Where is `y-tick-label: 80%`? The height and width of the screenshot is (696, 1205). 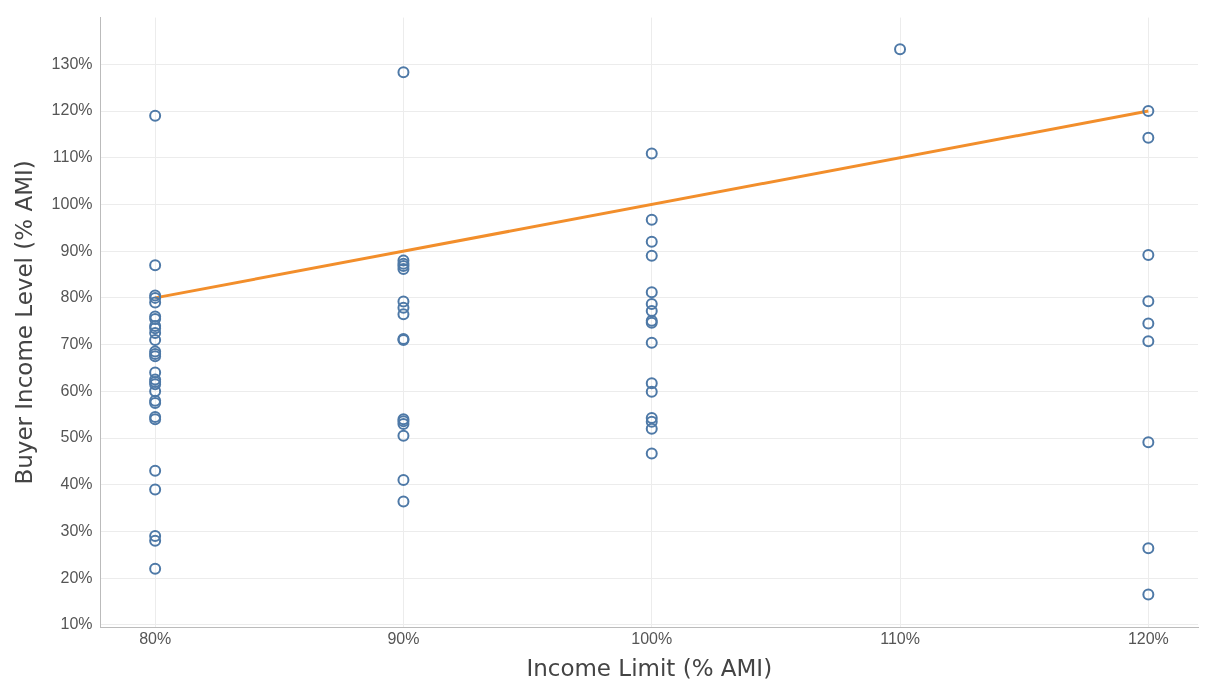
y-tick-label: 80% is located at coordinates (76, 297).